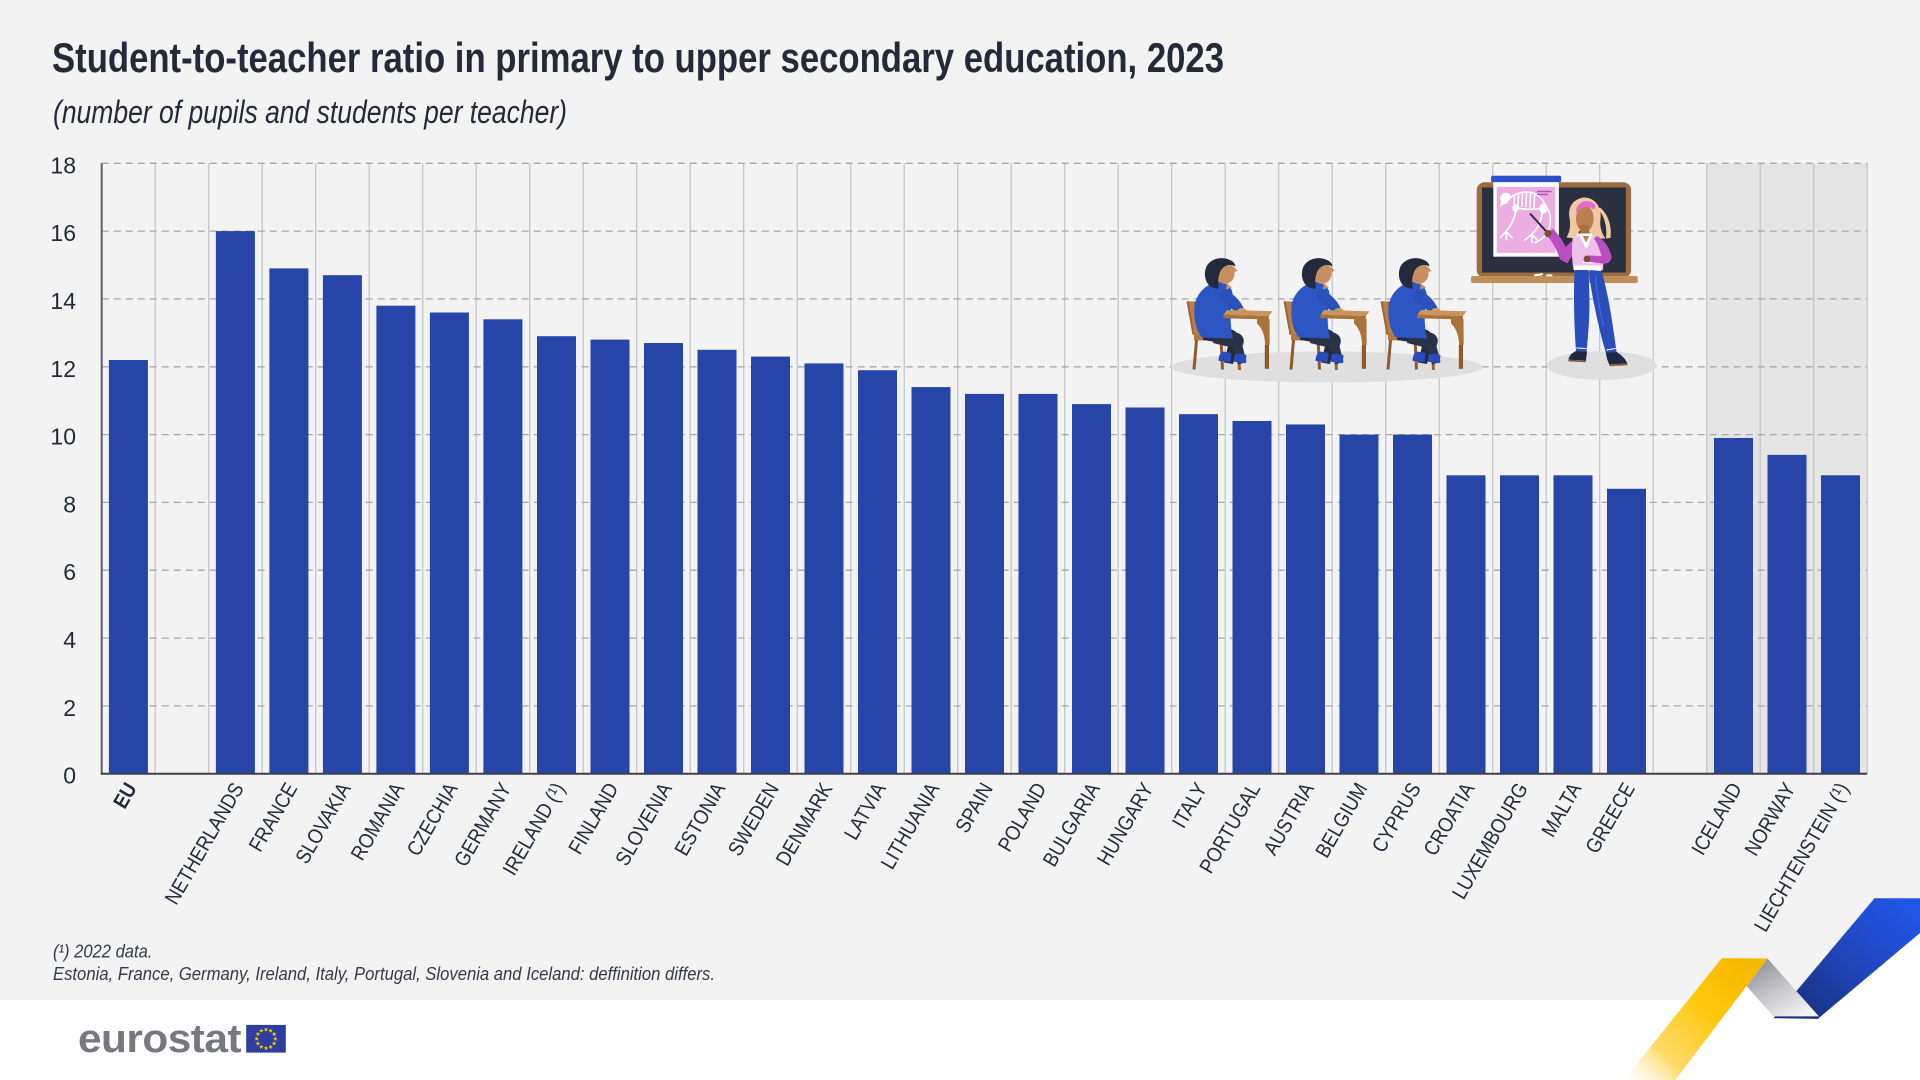 This screenshot has width=1920, height=1080. What do you see at coordinates (69, 504) in the screenshot?
I see `svg-text: 8` at bounding box center [69, 504].